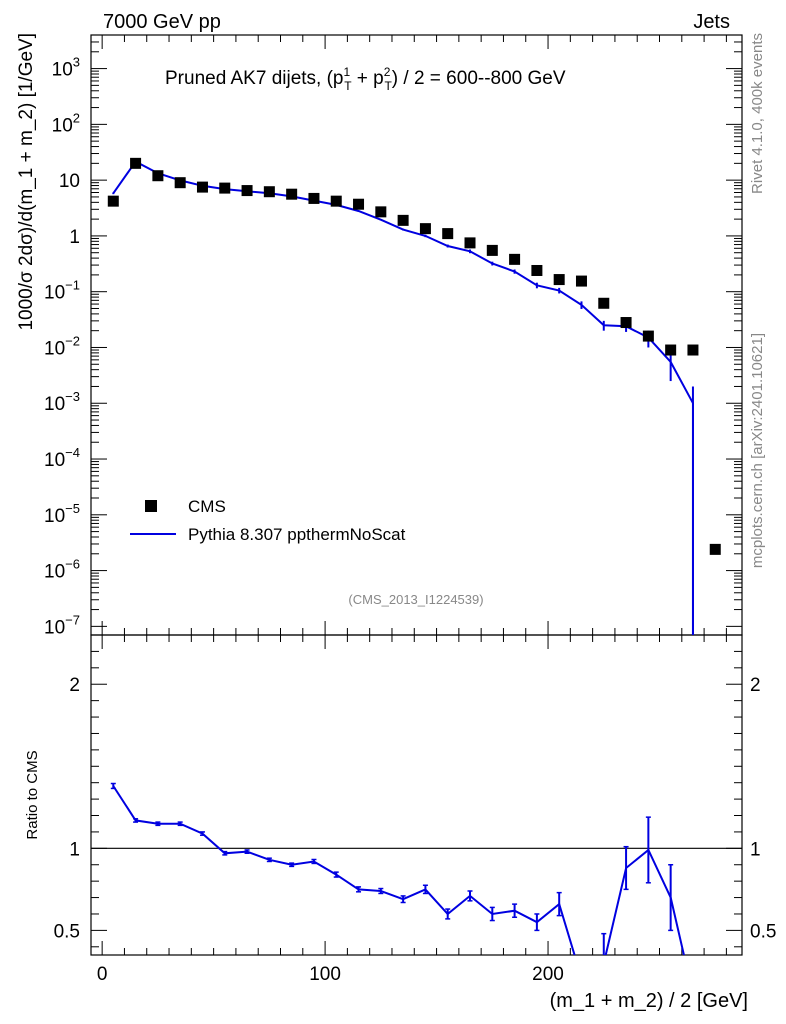 This screenshot has height=1024, width=786. I want to click on ratio-ytick-label: 1, so click(74, 849).